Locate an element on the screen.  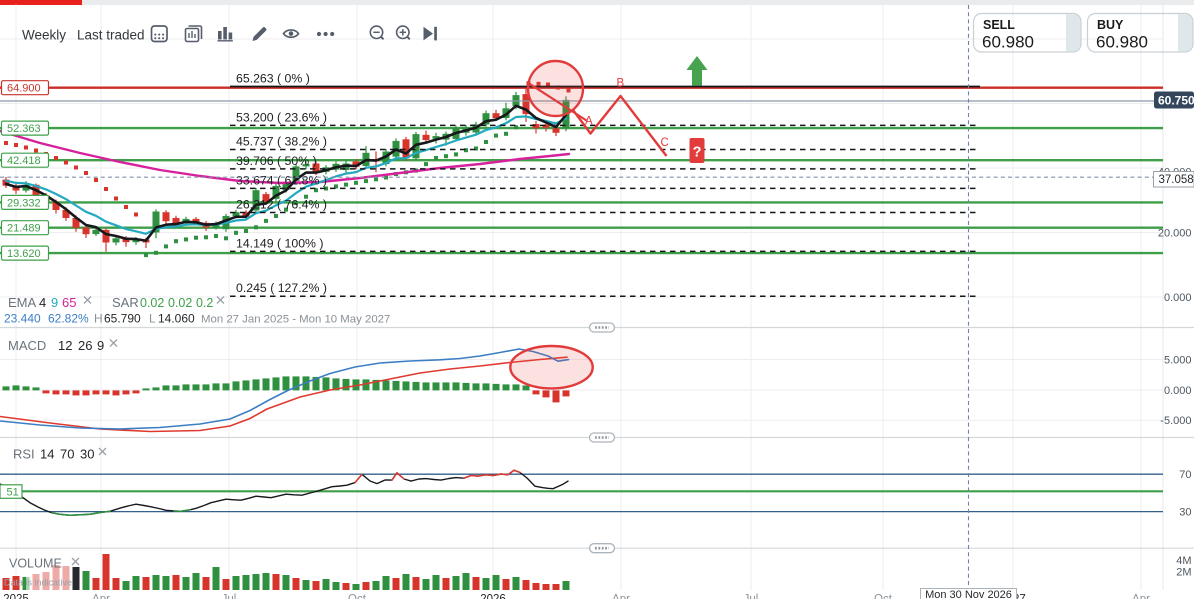
svg-text: 2026 is located at coordinates (493, 596).